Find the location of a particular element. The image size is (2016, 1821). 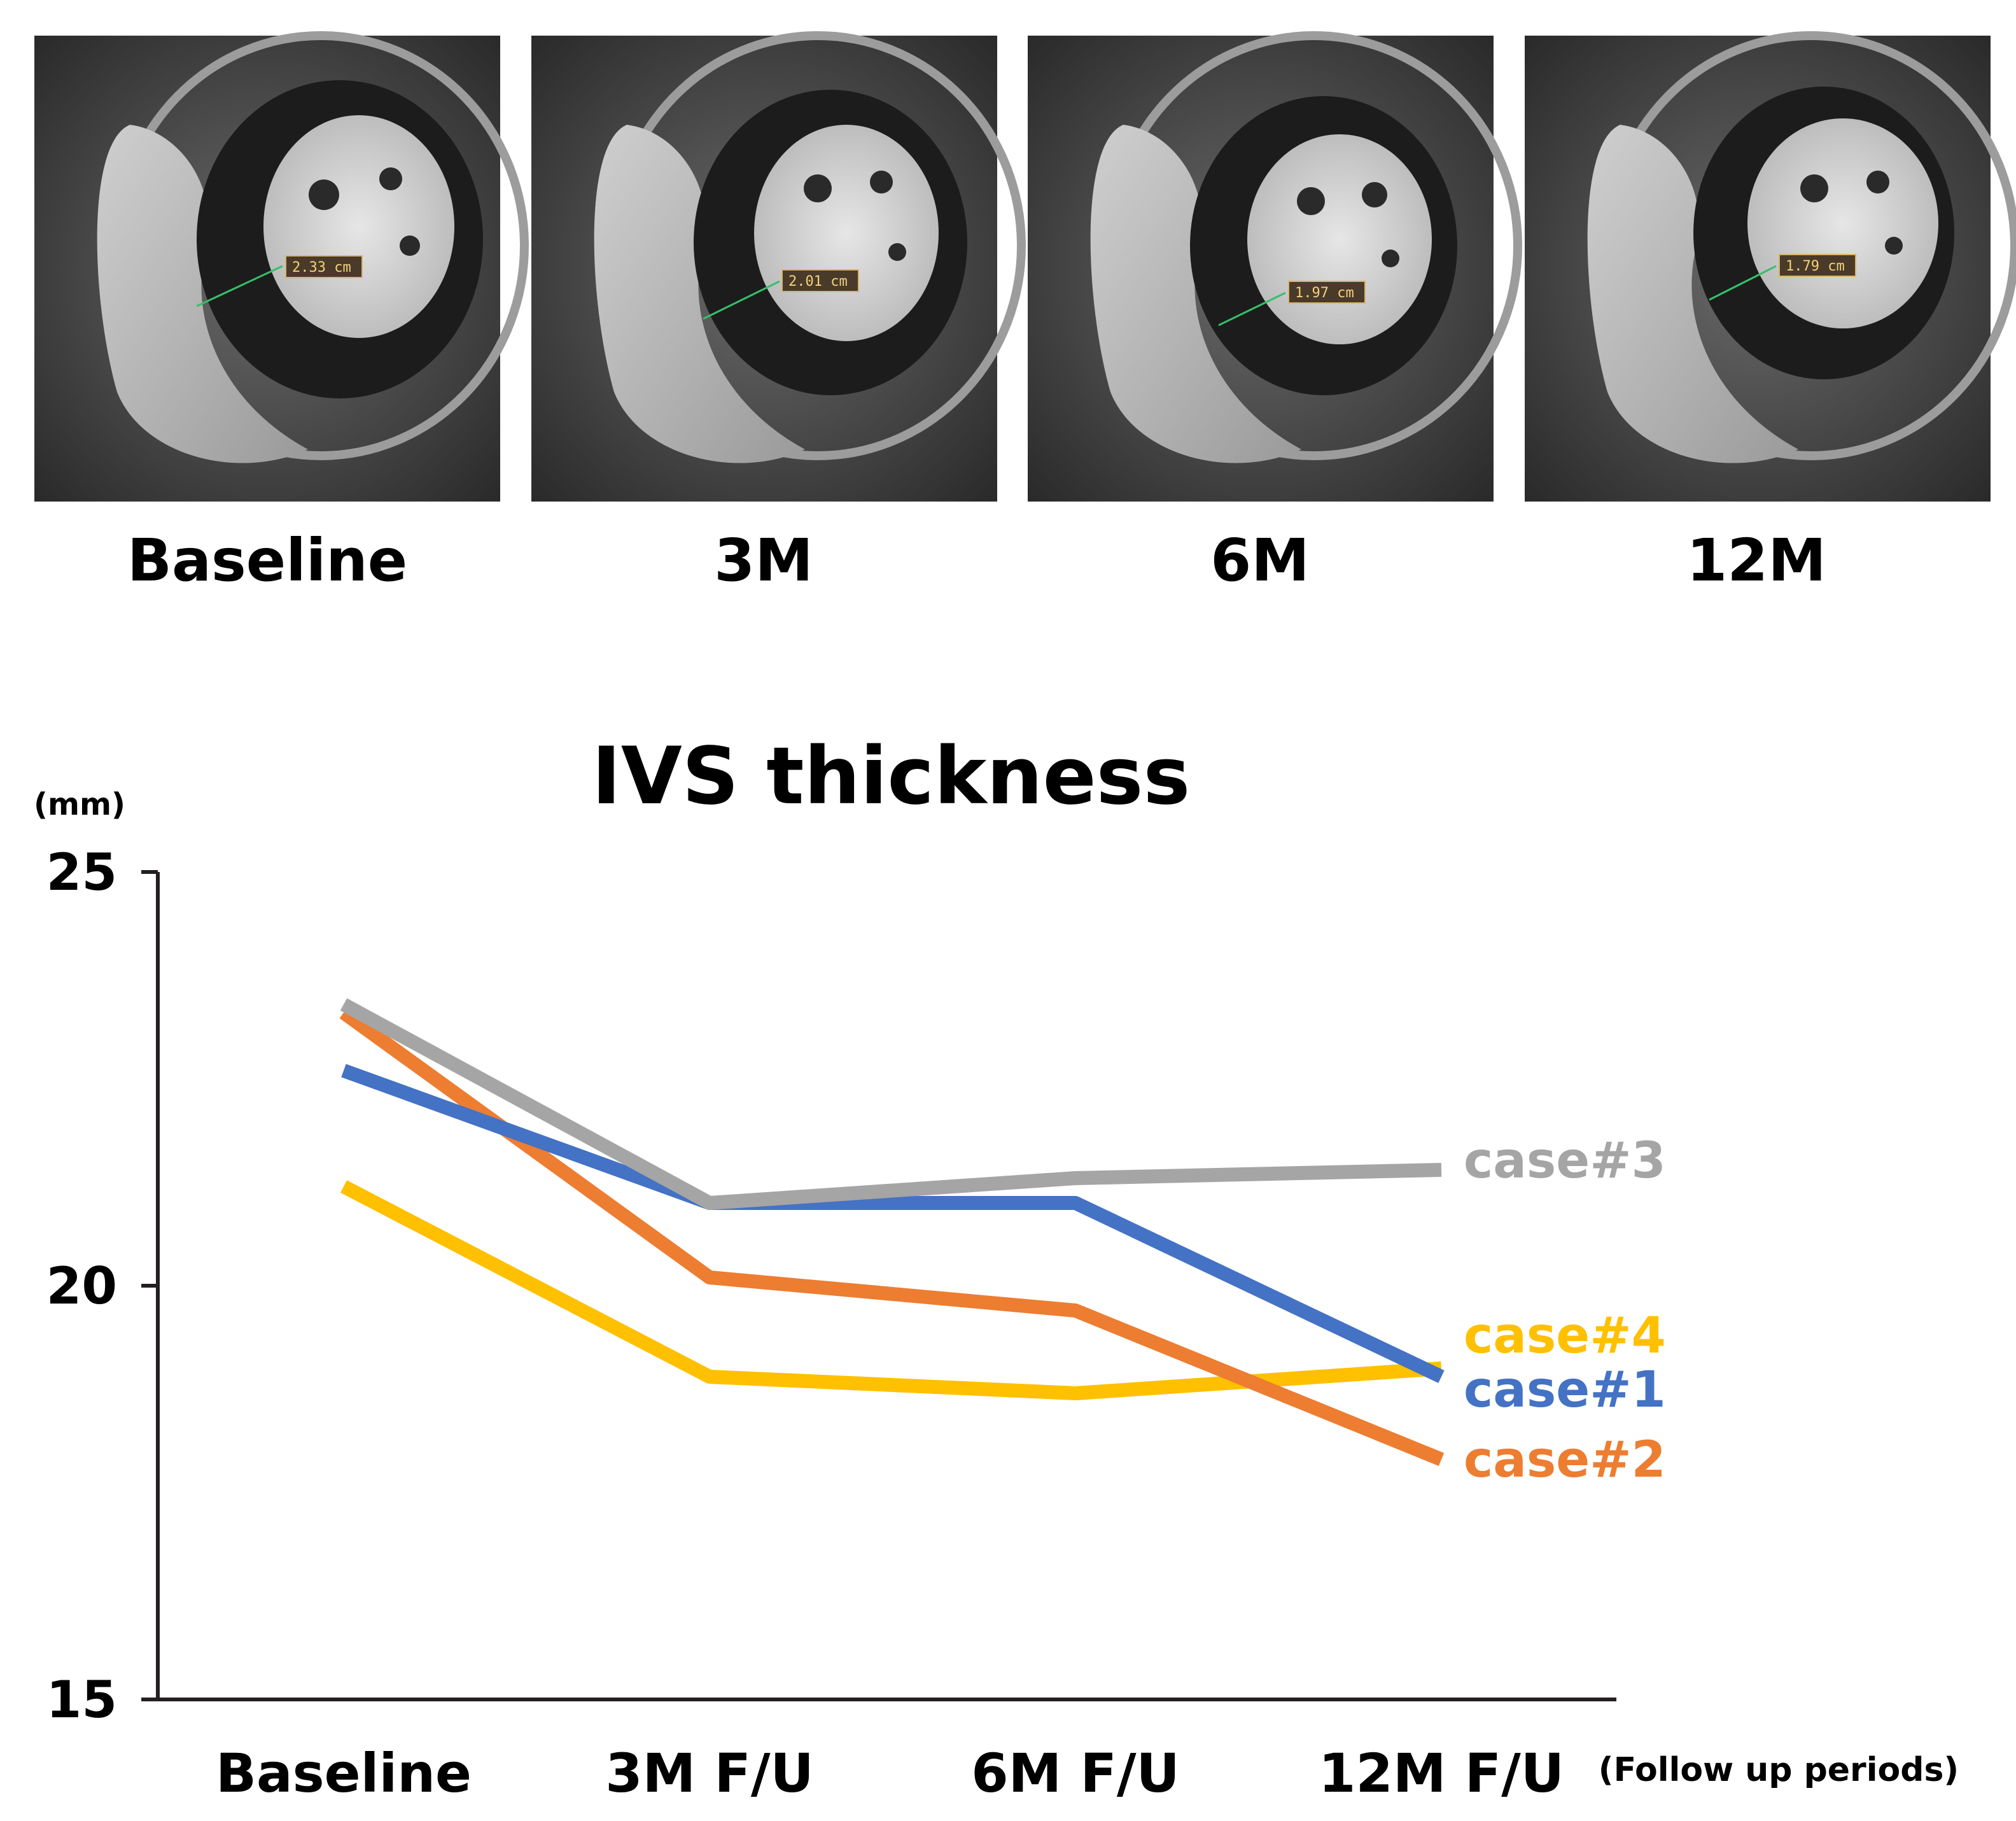

mri-panel-3m: 2.01 cm is located at coordinates (778, 266).